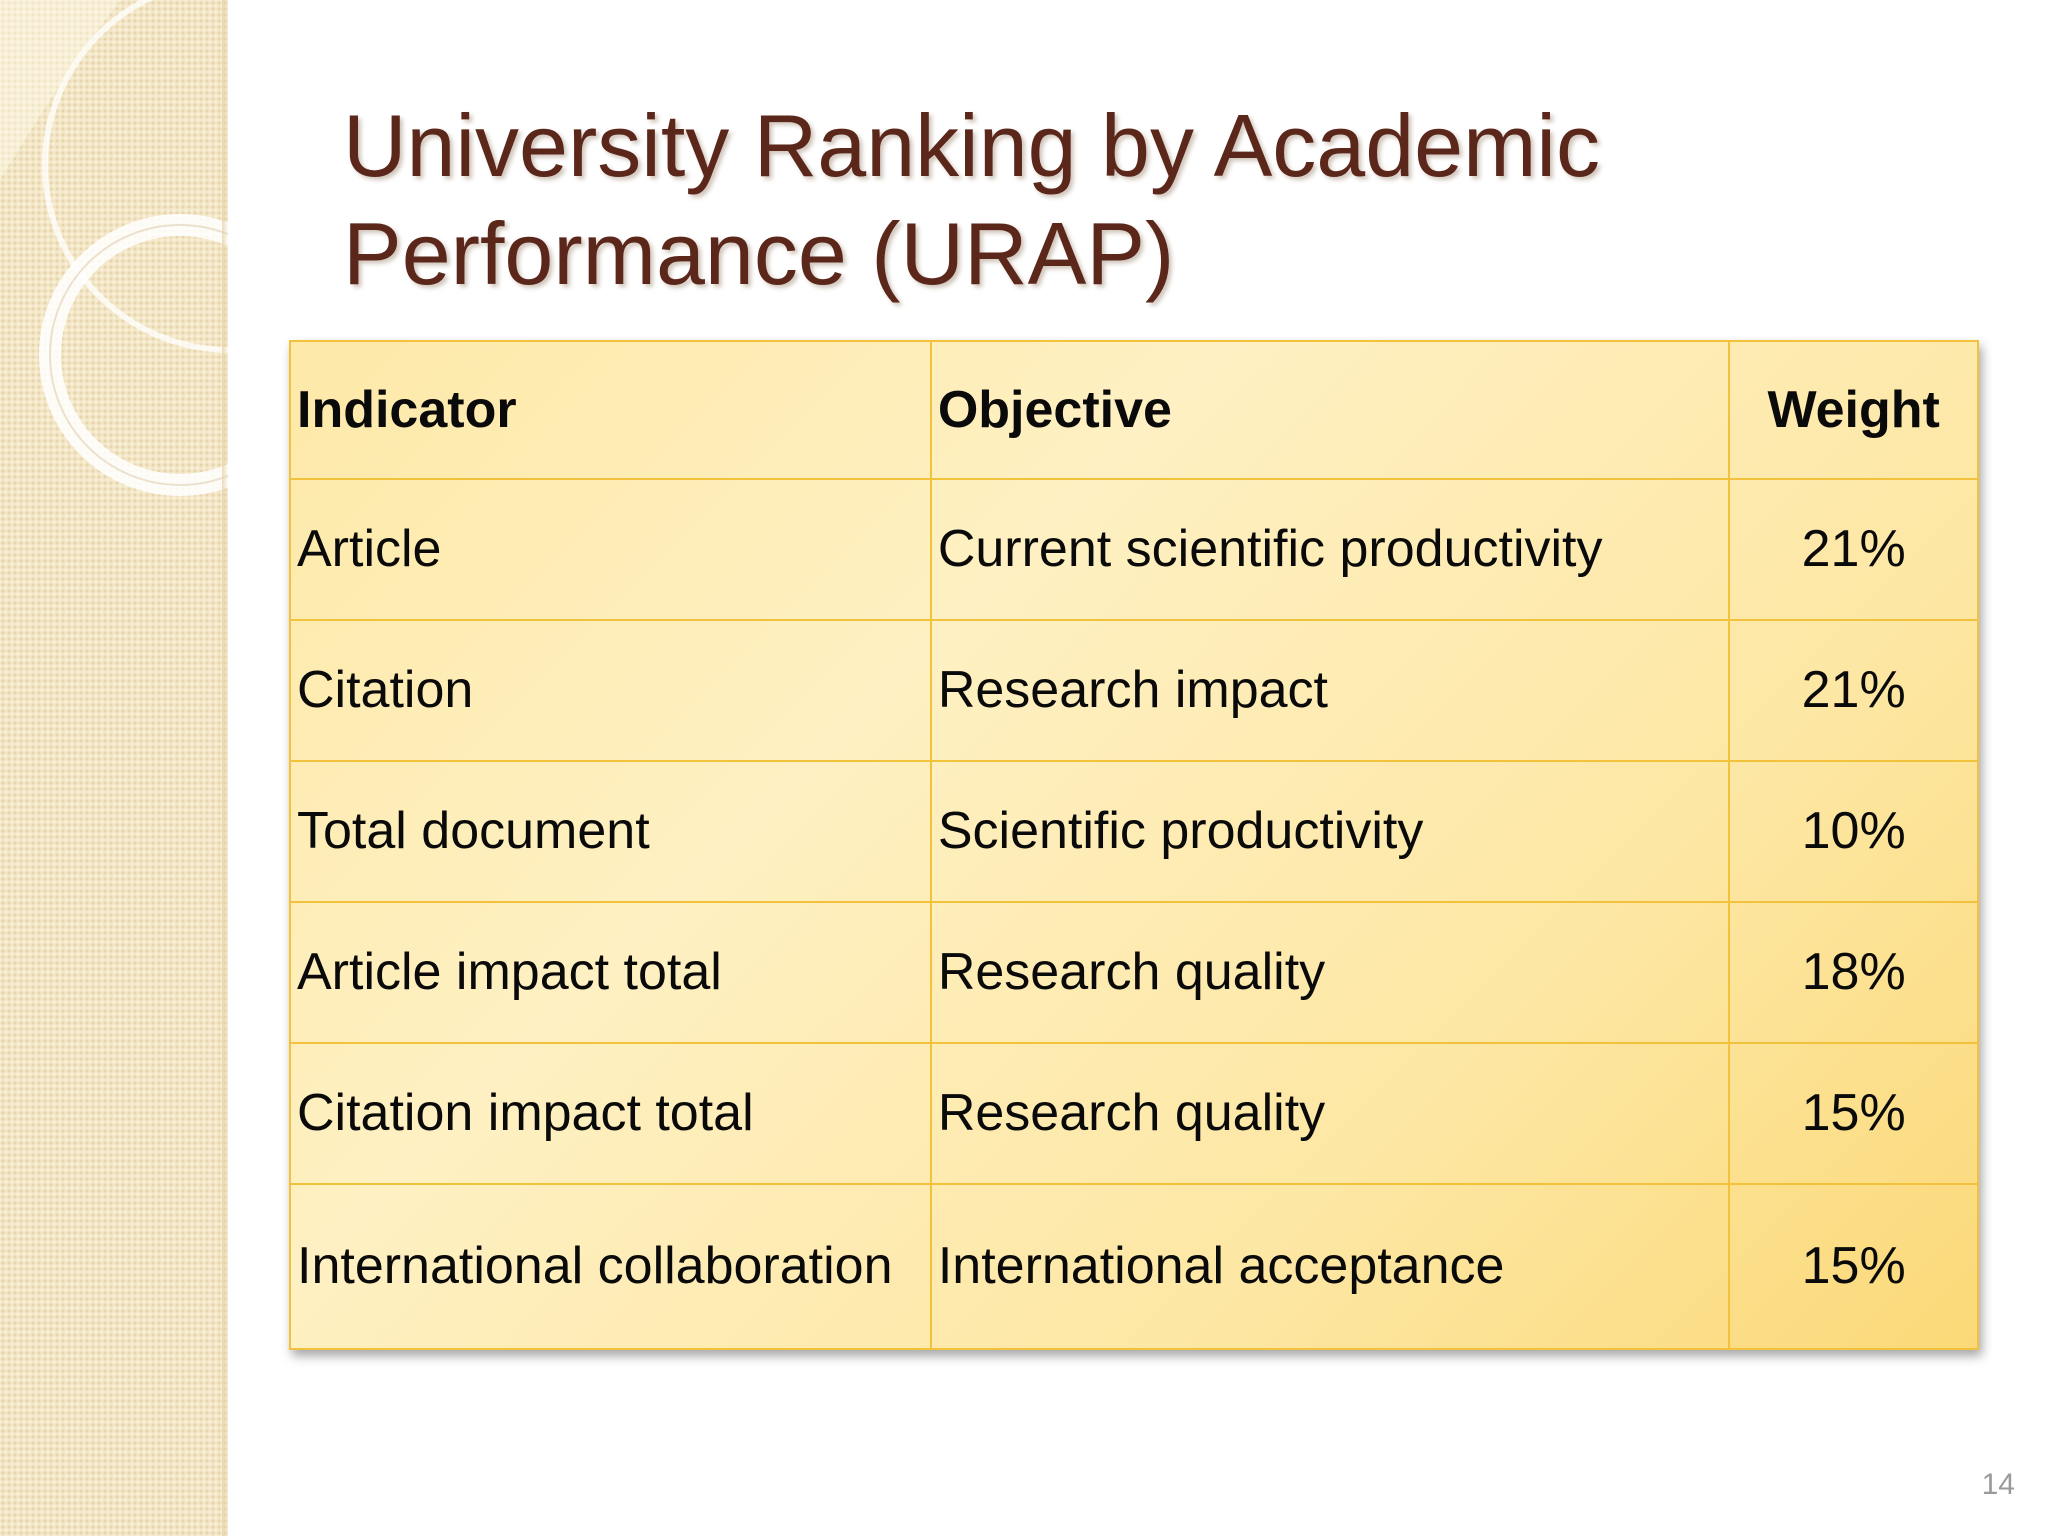  Describe the element at coordinates (114, 768) in the screenshot. I see `decorative-side-band` at that location.